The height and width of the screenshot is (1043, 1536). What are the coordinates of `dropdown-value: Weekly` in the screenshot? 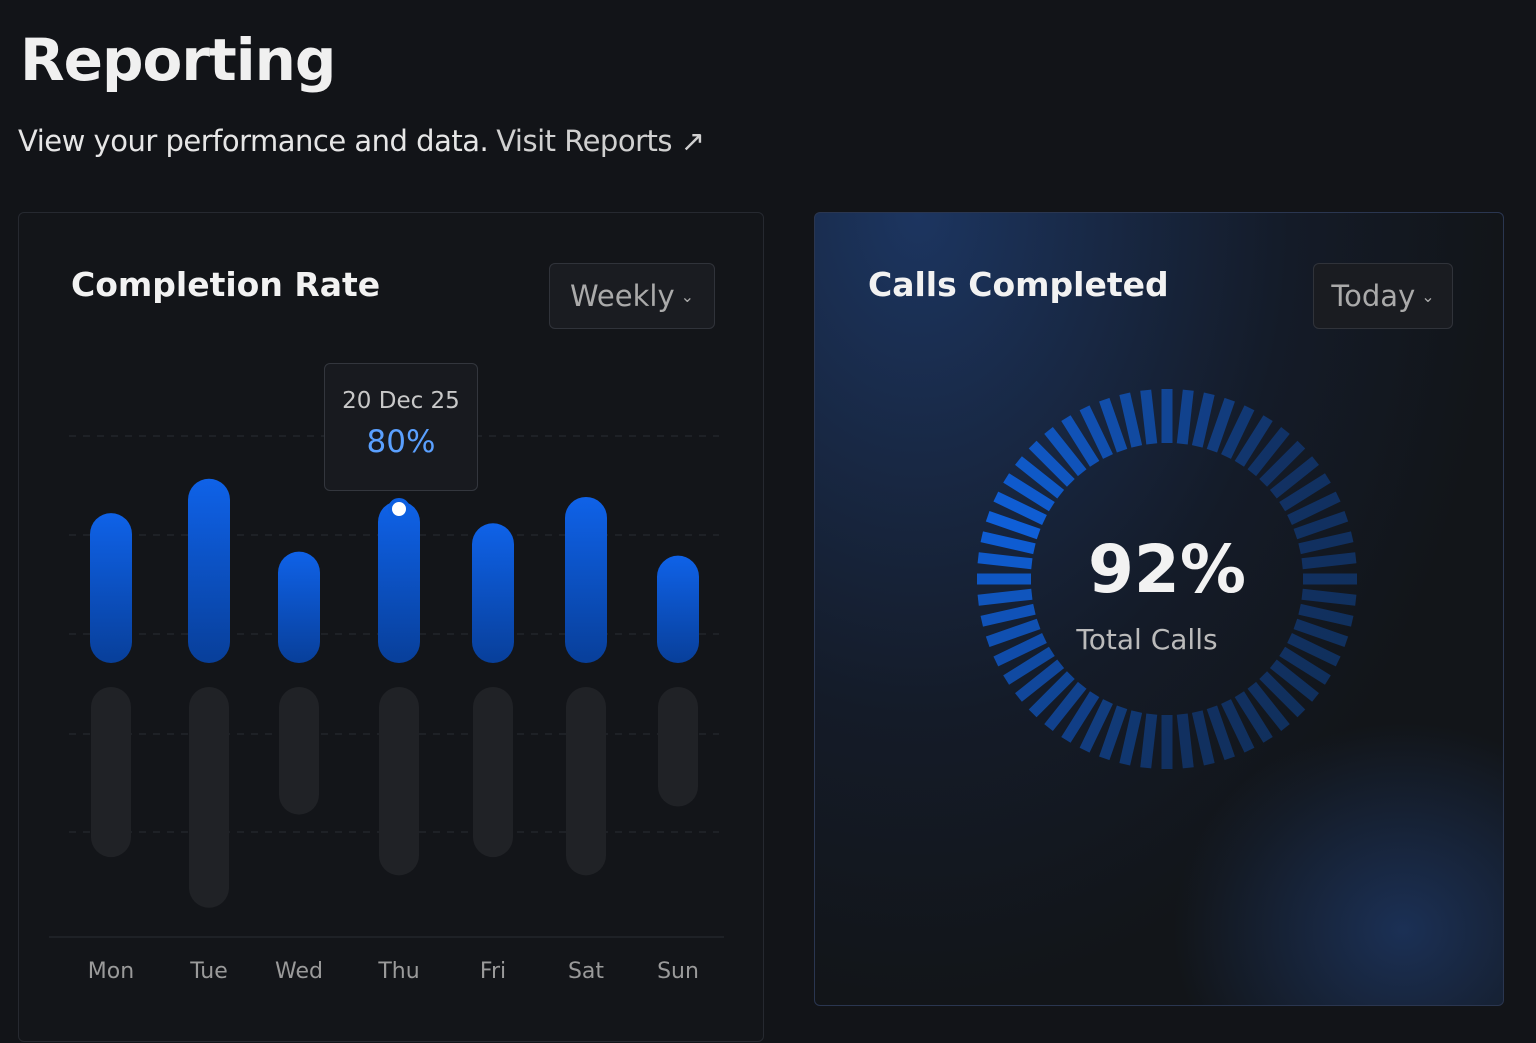 It's located at (622, 296).